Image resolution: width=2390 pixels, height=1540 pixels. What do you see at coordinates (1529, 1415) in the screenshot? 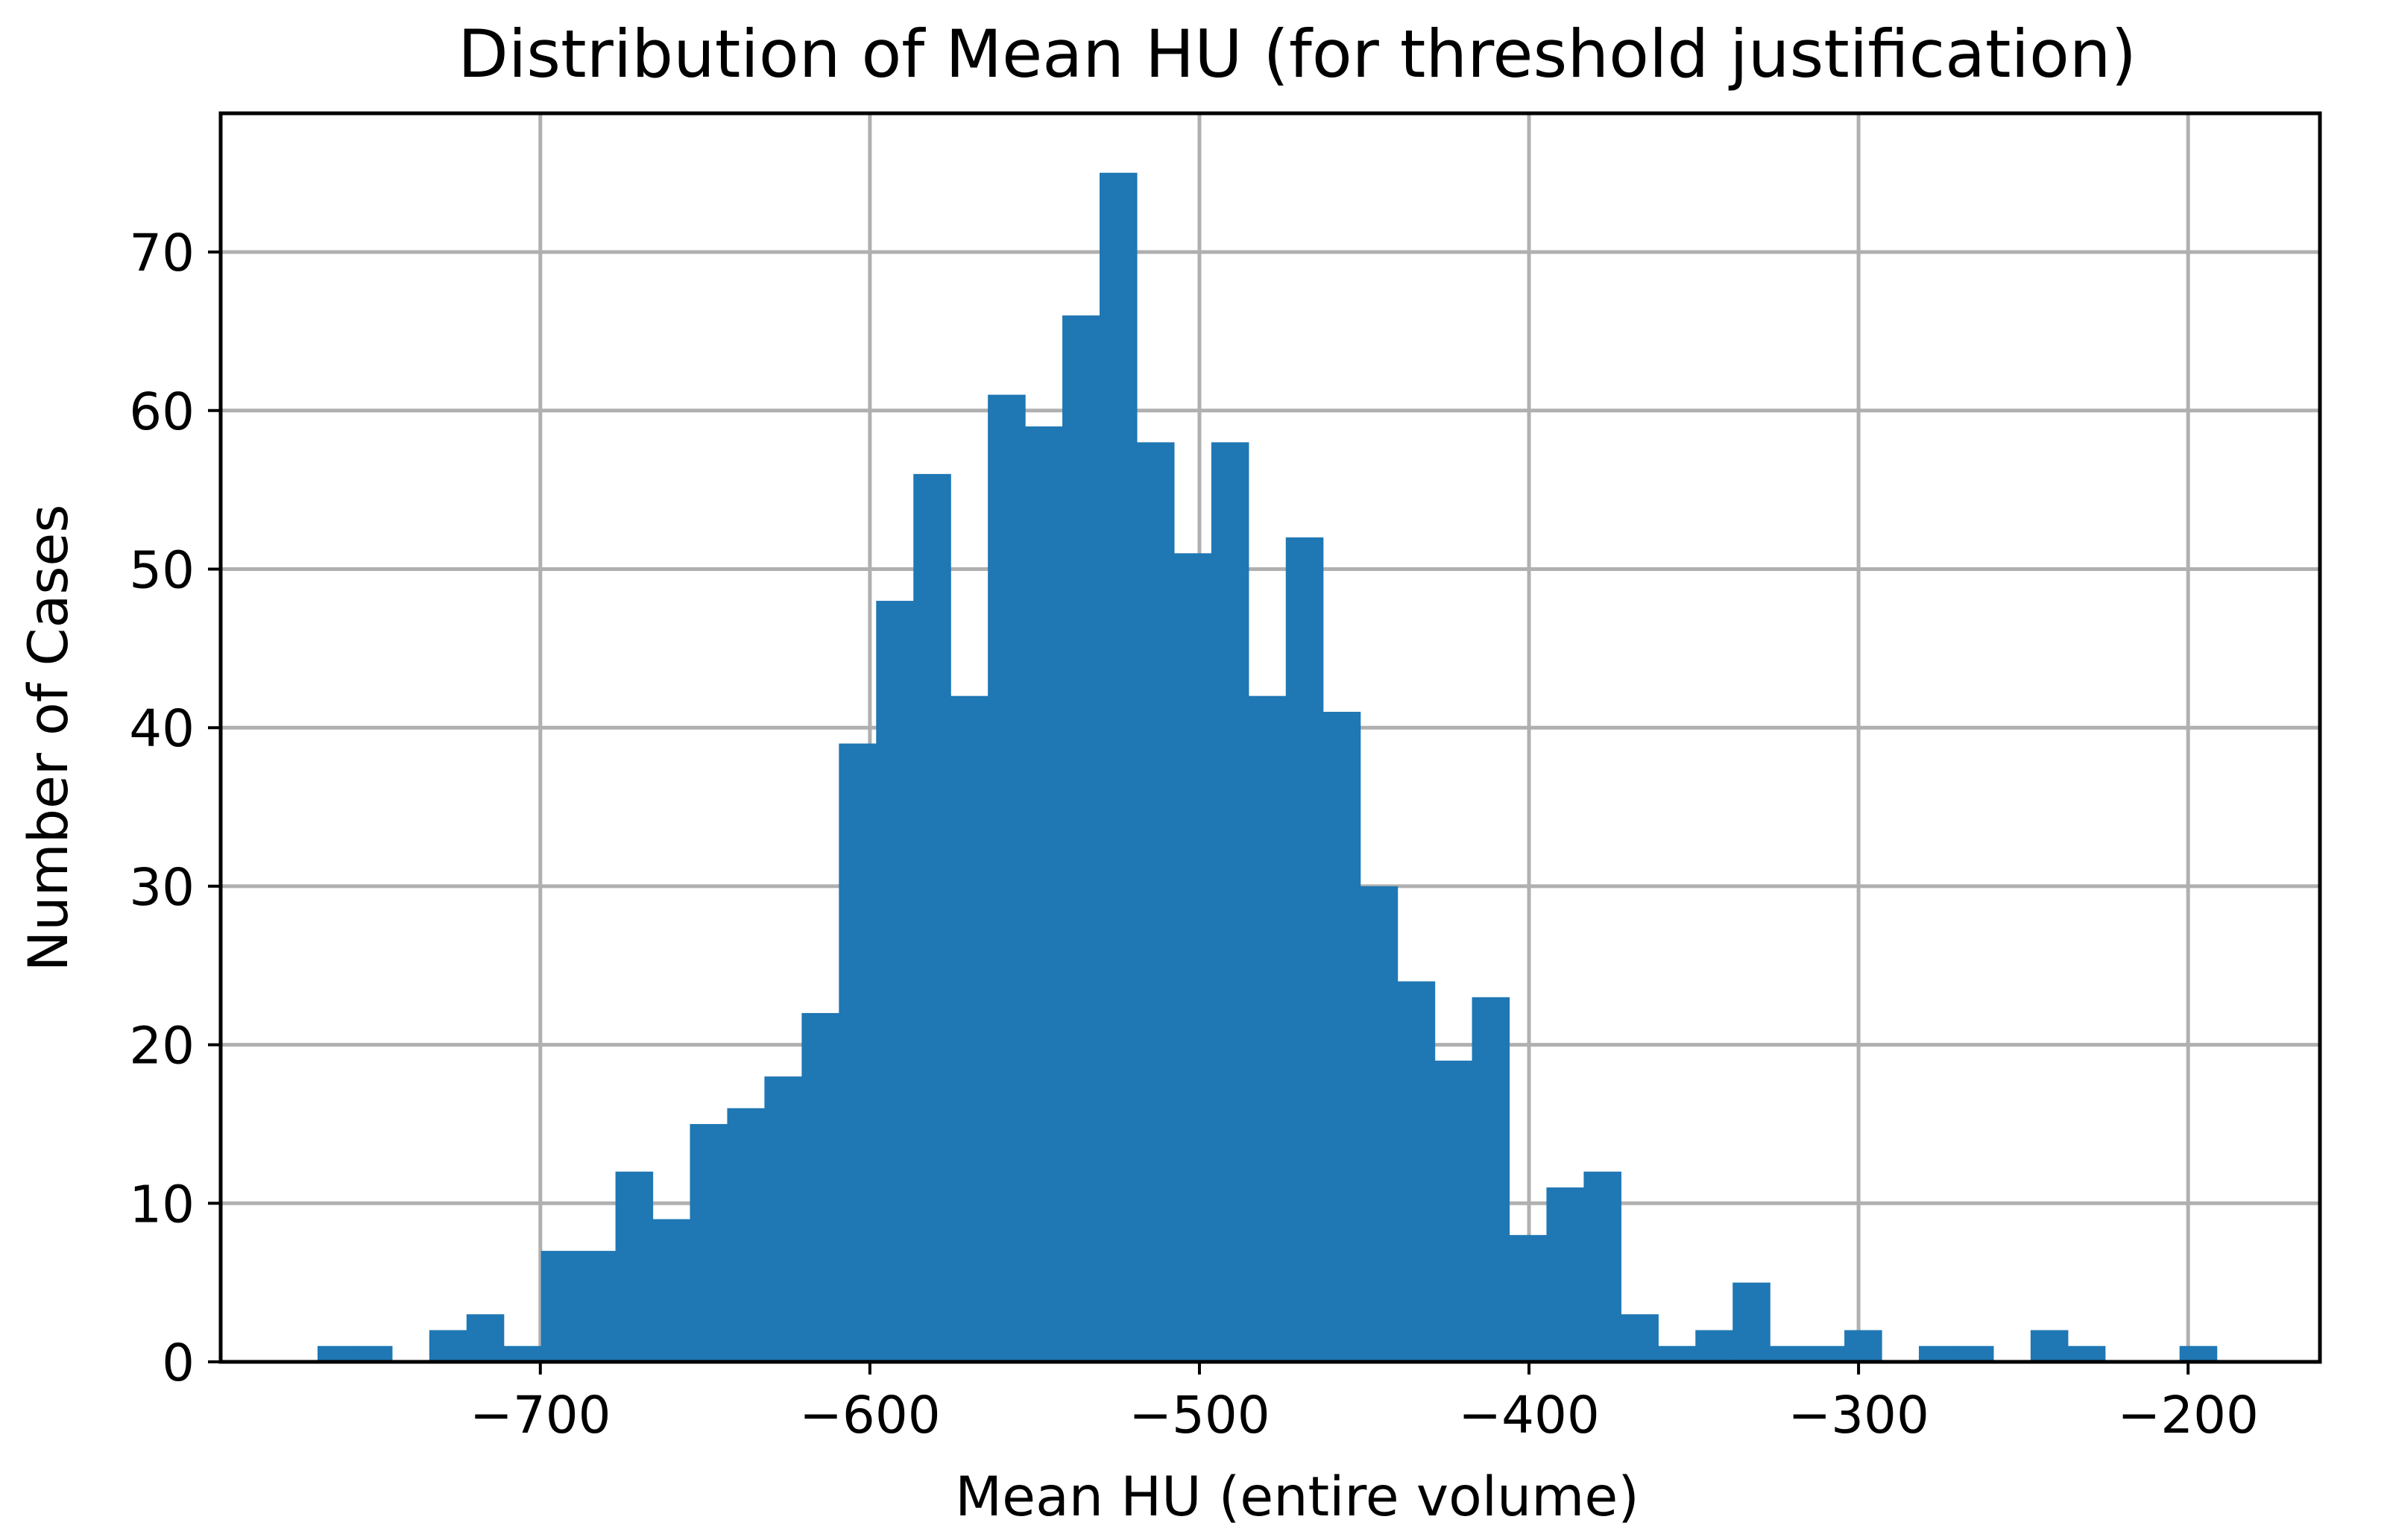
I see `x-tick-label-3: −400` at bounding box center [1529, 1415].